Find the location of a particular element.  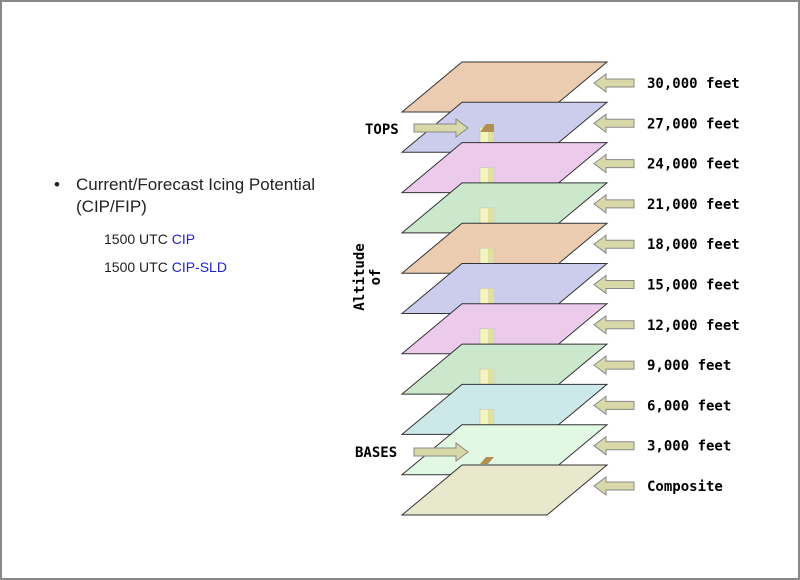

link: CIP-SLD is located at coordinates (199, 267).